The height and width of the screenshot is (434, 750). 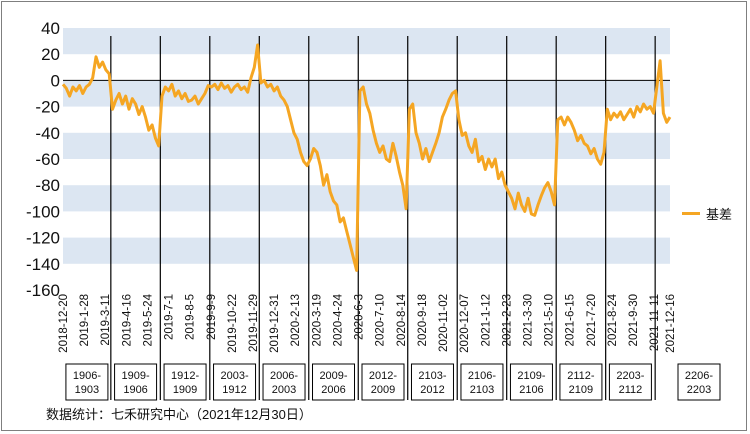 I want to click on spread-label: 2009, so click(x=383, y=390).